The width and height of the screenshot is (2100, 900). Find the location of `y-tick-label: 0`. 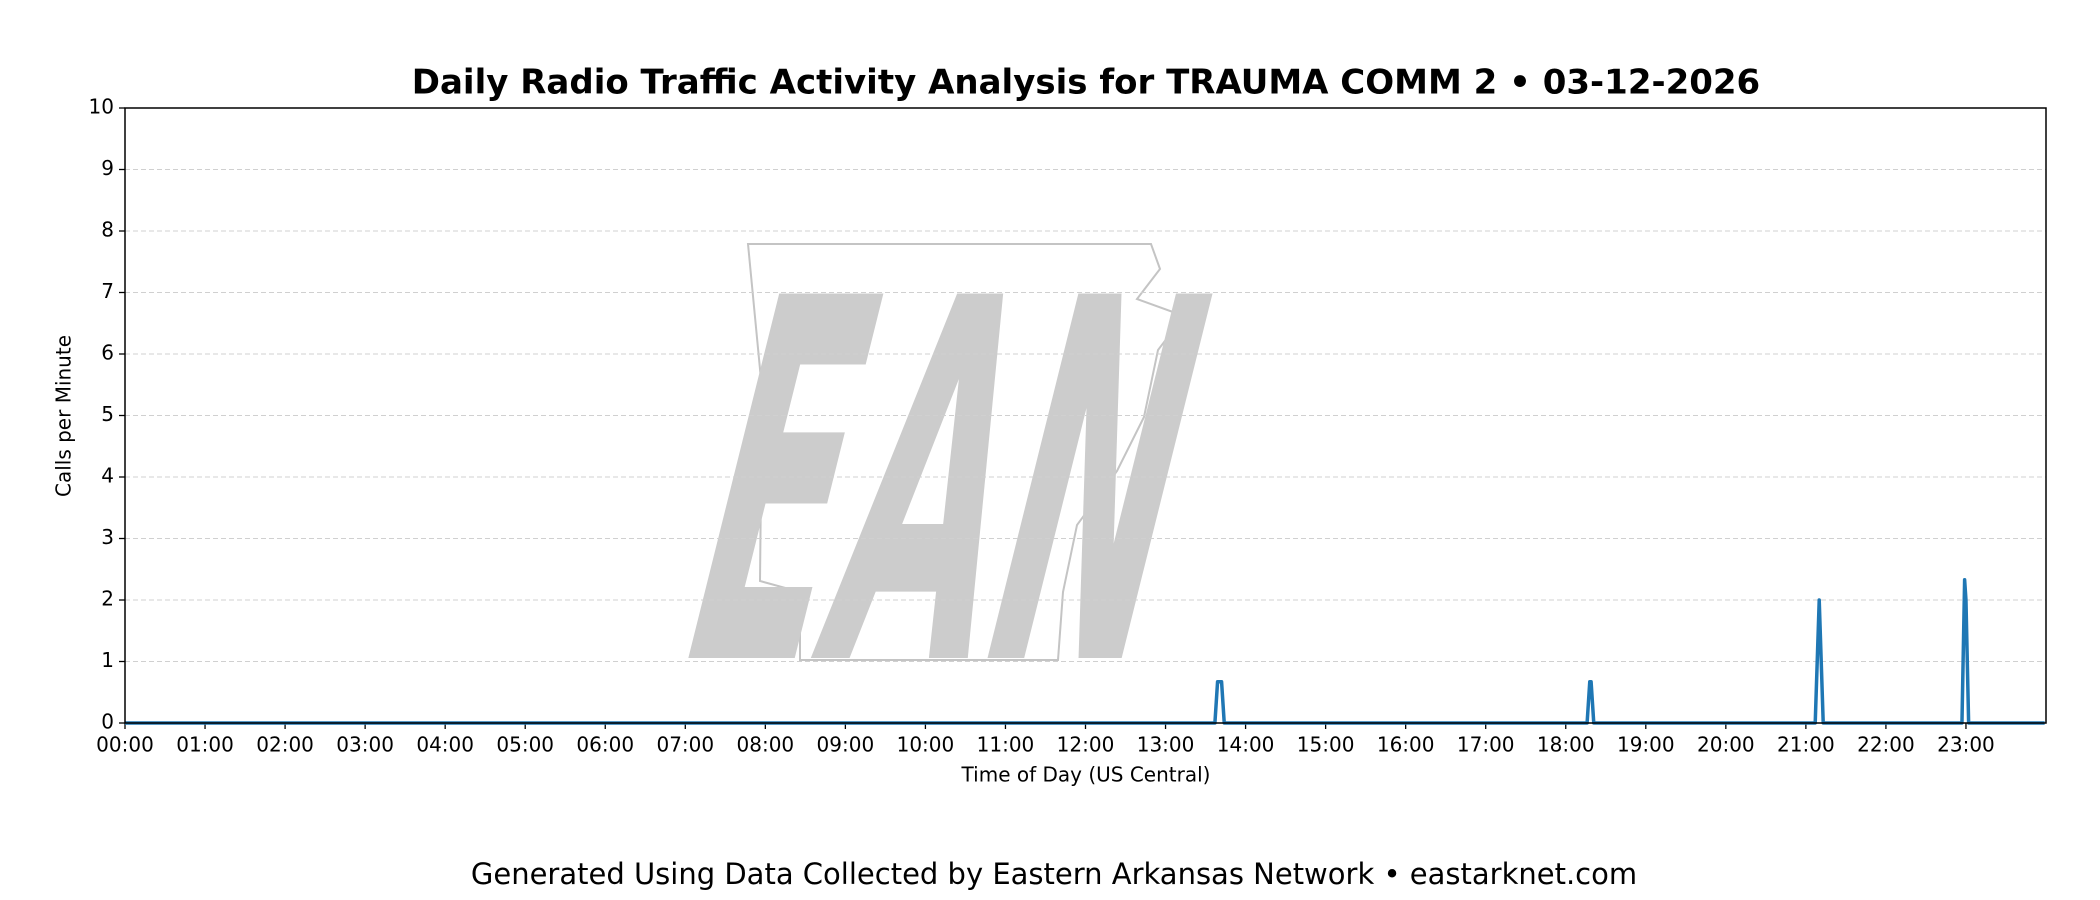

y-tick-label: 0 is located at coordinates (107, 722).